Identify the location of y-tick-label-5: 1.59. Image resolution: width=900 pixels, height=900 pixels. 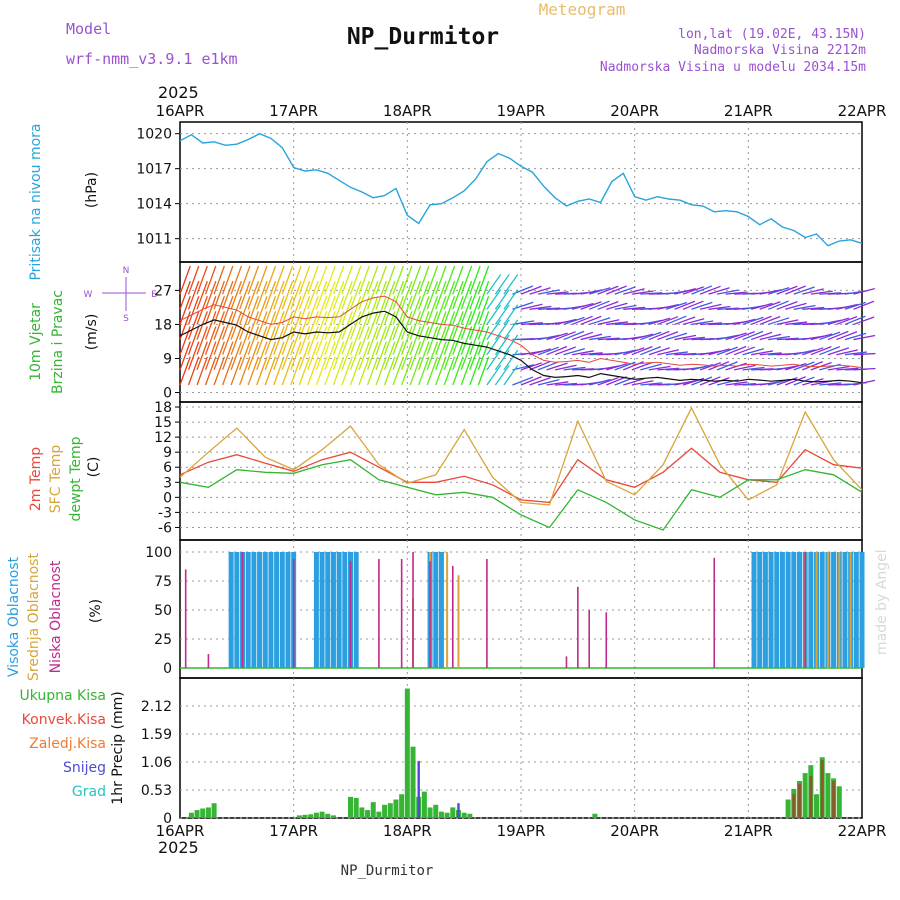
(156, 735).